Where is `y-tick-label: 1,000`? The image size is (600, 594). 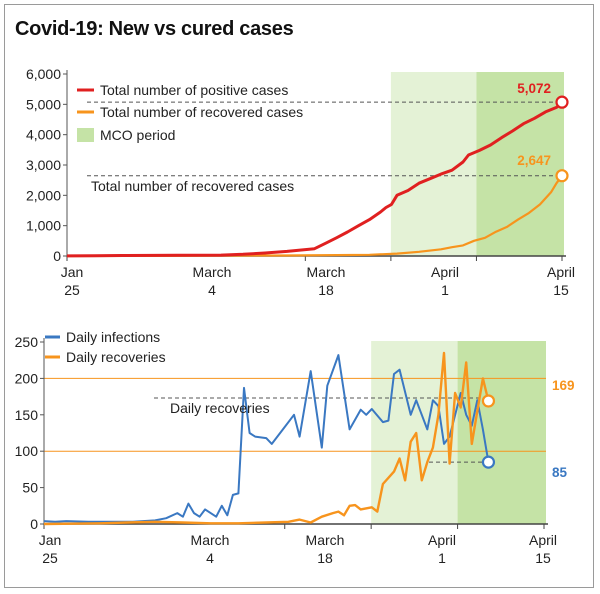 y-tick-label: 1,000 is located at coordinates (43, 226).